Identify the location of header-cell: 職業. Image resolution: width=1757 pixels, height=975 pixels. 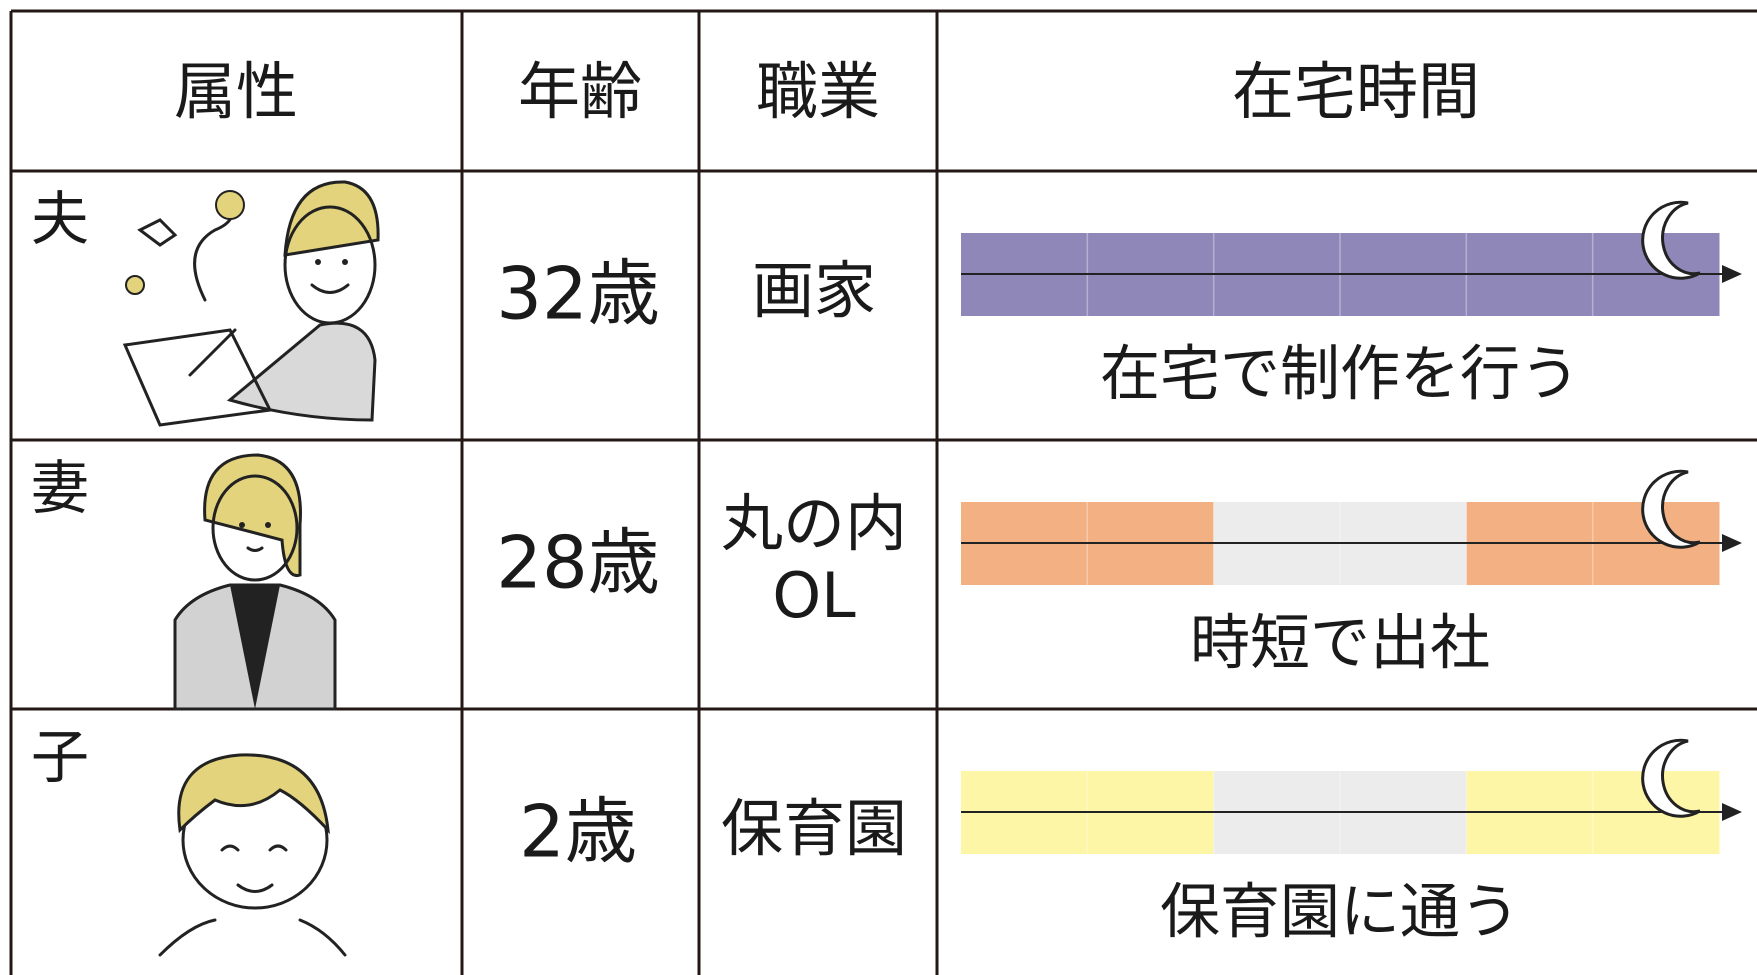
(818, 91).